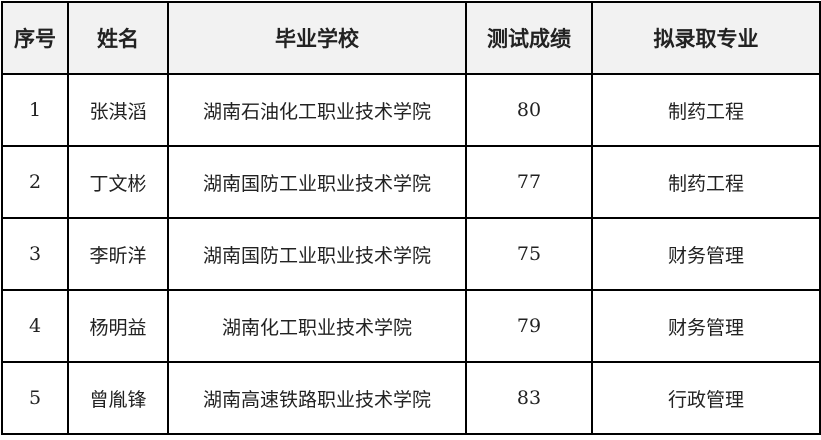 The image size is (821, 440). What do you see at coordinates (529, 254) in the screenshot?
I see `cell-score: 75` at bounding box center [529, 254].